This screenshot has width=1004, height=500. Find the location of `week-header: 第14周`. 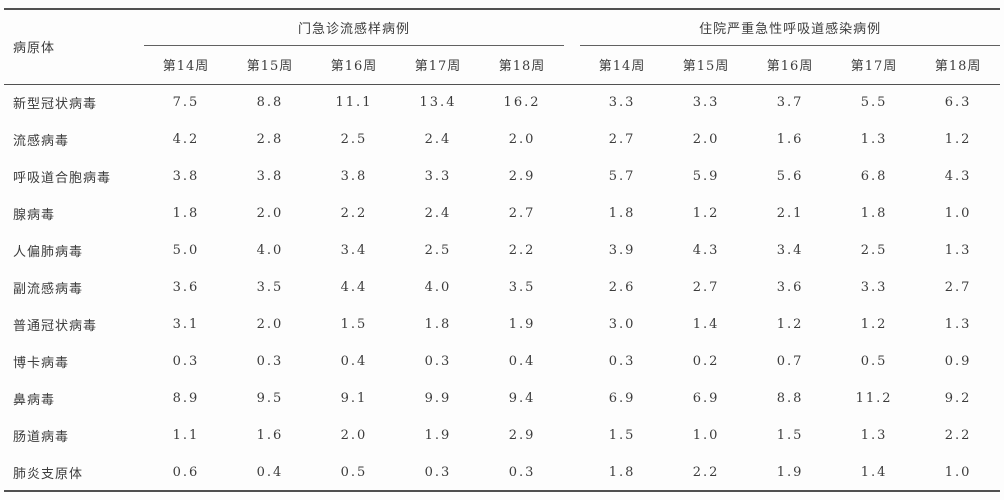

week-header: 第14周 is located at coordinates (186, 65).